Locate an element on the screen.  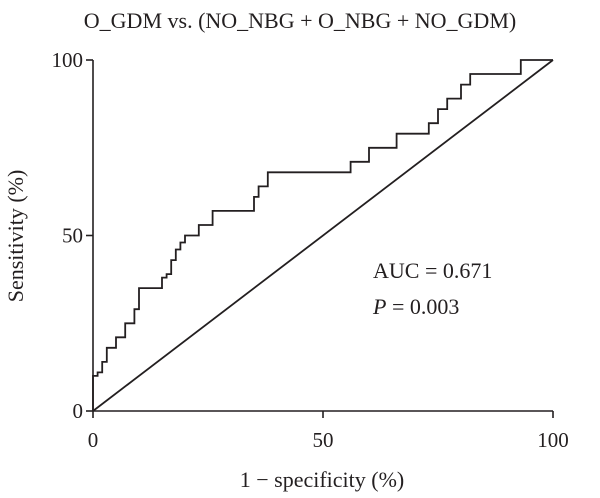
y-axis-title: Sensitivity (%) is located at coordinates (15, 236).